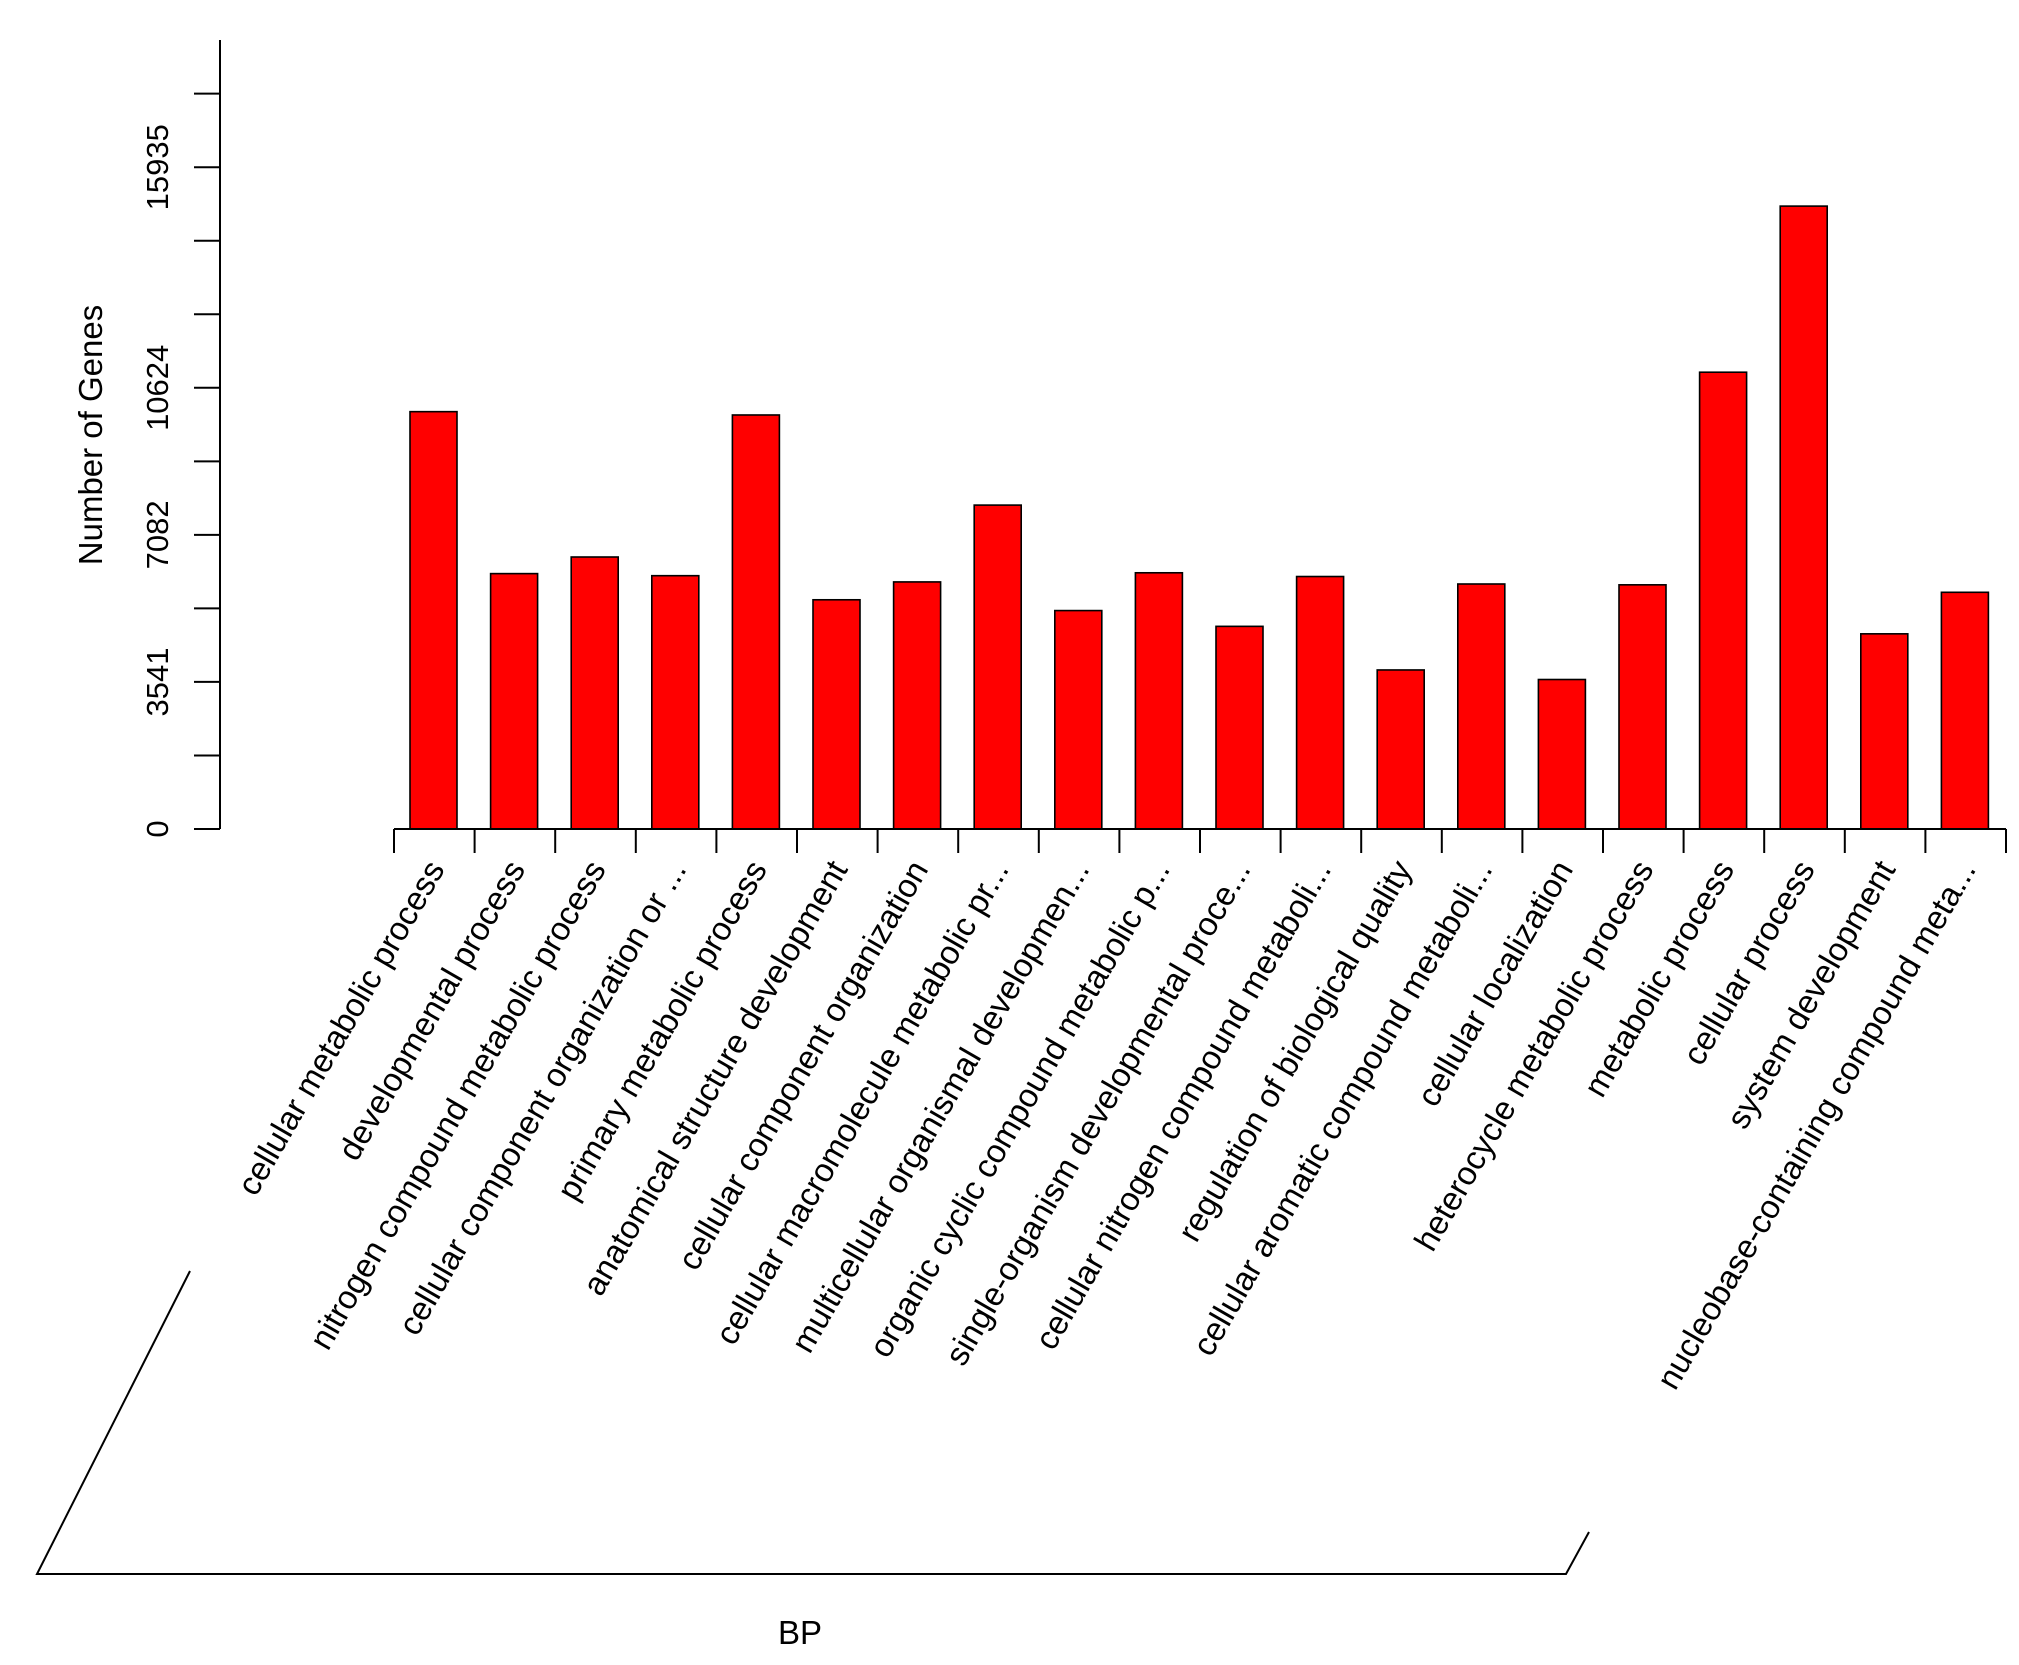  I want to click on y-tick-label: 3541, so click(157, 681).